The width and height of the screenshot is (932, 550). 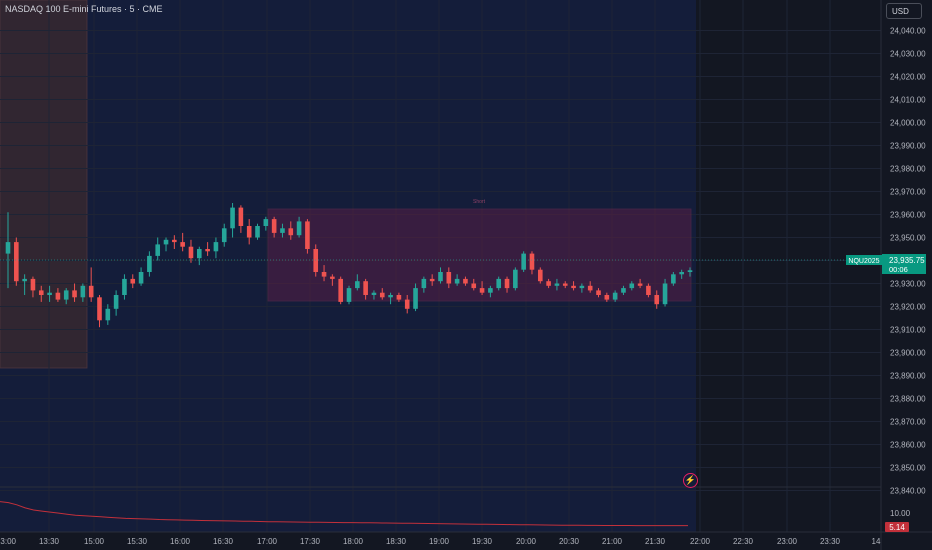 I want to click on volume-value-tag, so click(x=897, y=527).